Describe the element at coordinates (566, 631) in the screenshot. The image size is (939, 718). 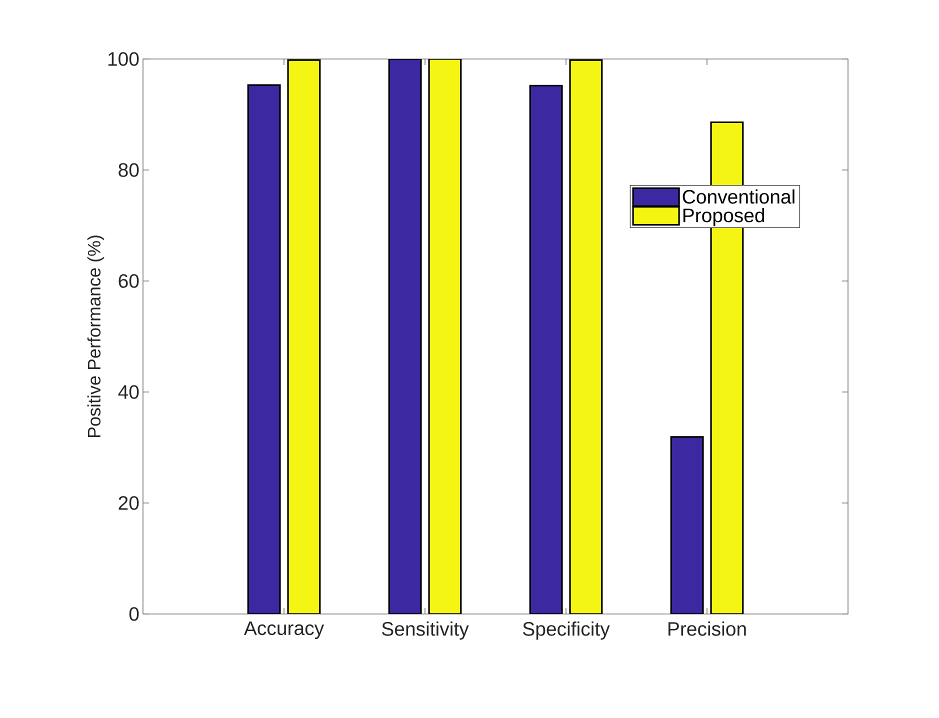
I see `x-tick-label: Specificity` at that location.